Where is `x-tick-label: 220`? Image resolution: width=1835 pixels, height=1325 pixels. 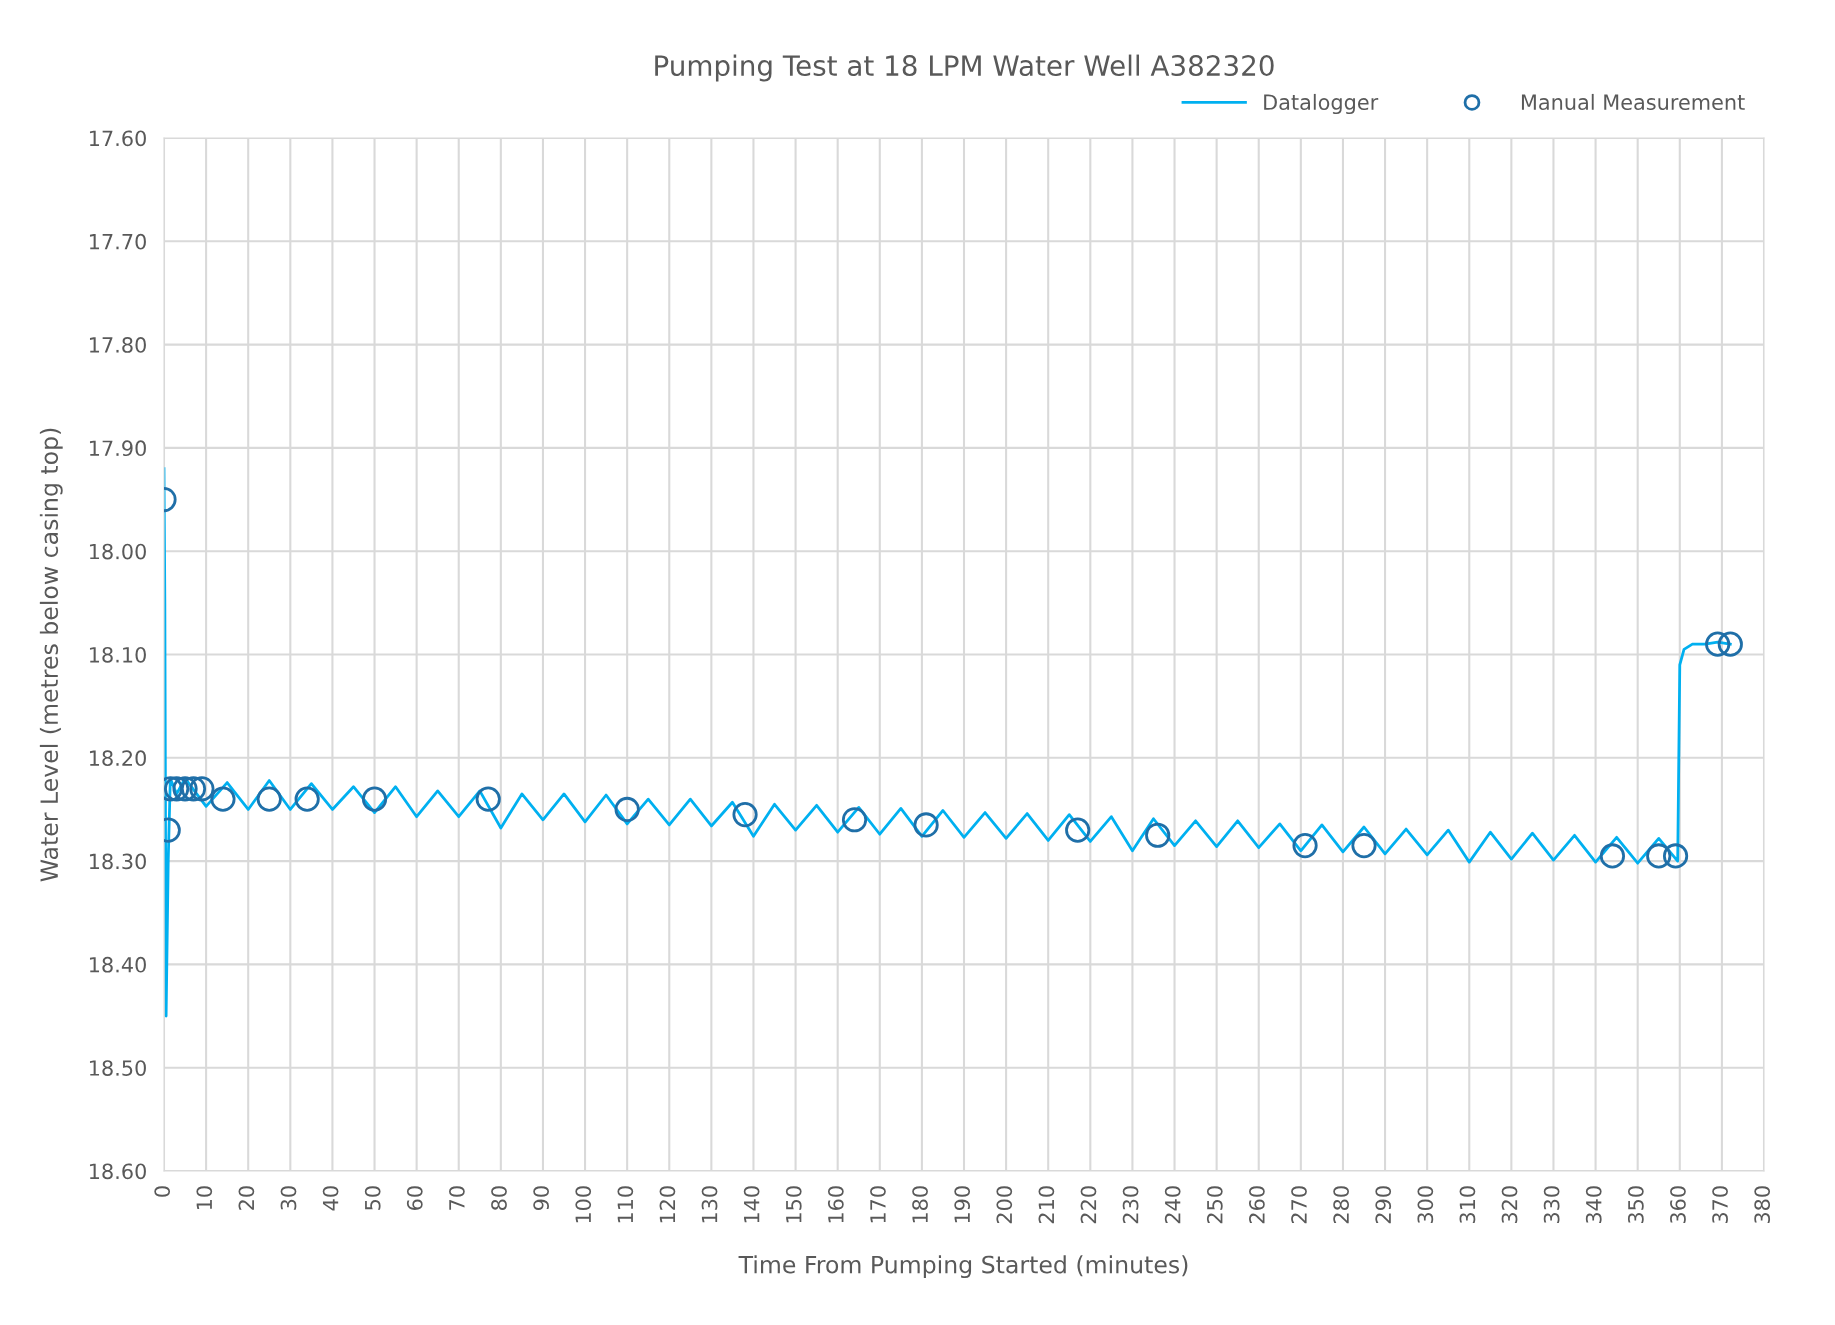
x-tick-label: 220 is located at coordinates (1088, 1205).